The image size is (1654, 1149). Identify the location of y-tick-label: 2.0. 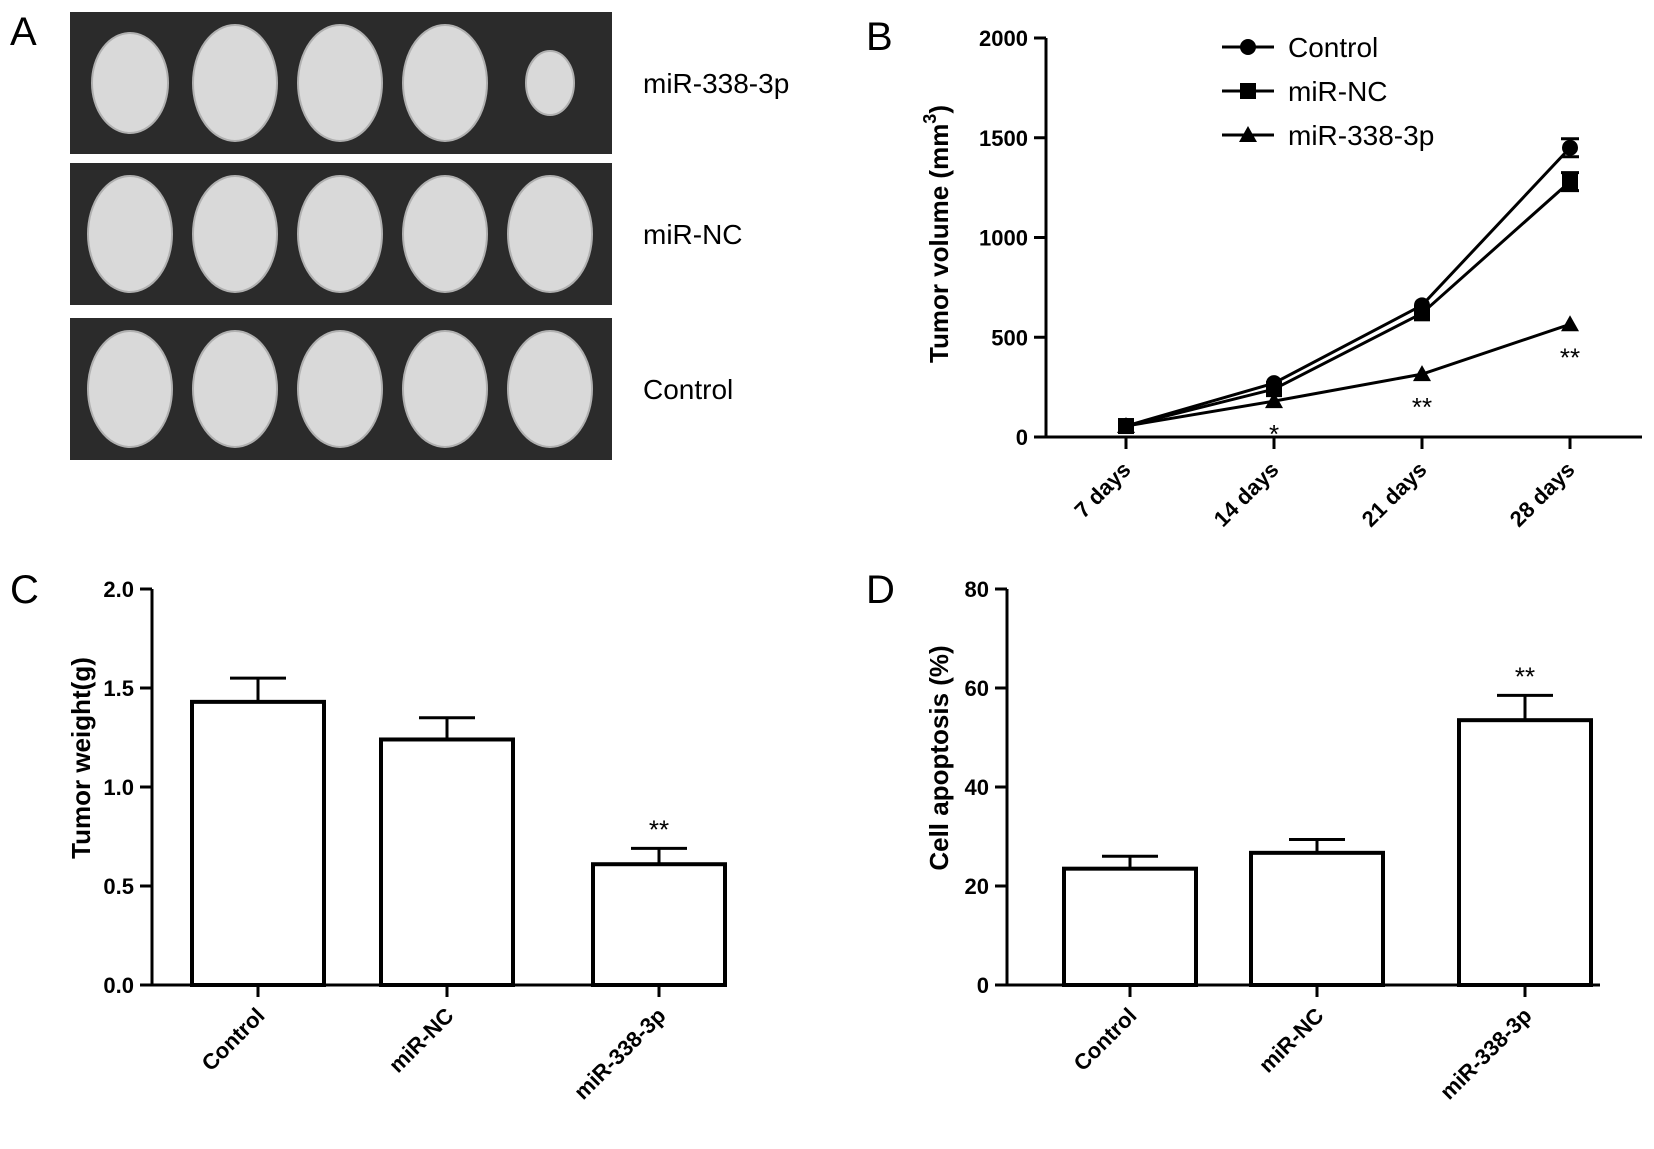
(118, 589).